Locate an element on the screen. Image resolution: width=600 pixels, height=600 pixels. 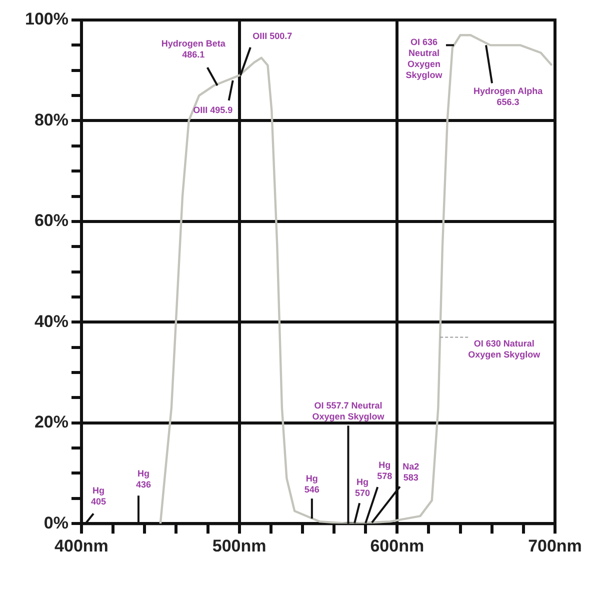
annotation: OI 630 Natural Oxygen Skyglow is located at coordinates (505, 349).